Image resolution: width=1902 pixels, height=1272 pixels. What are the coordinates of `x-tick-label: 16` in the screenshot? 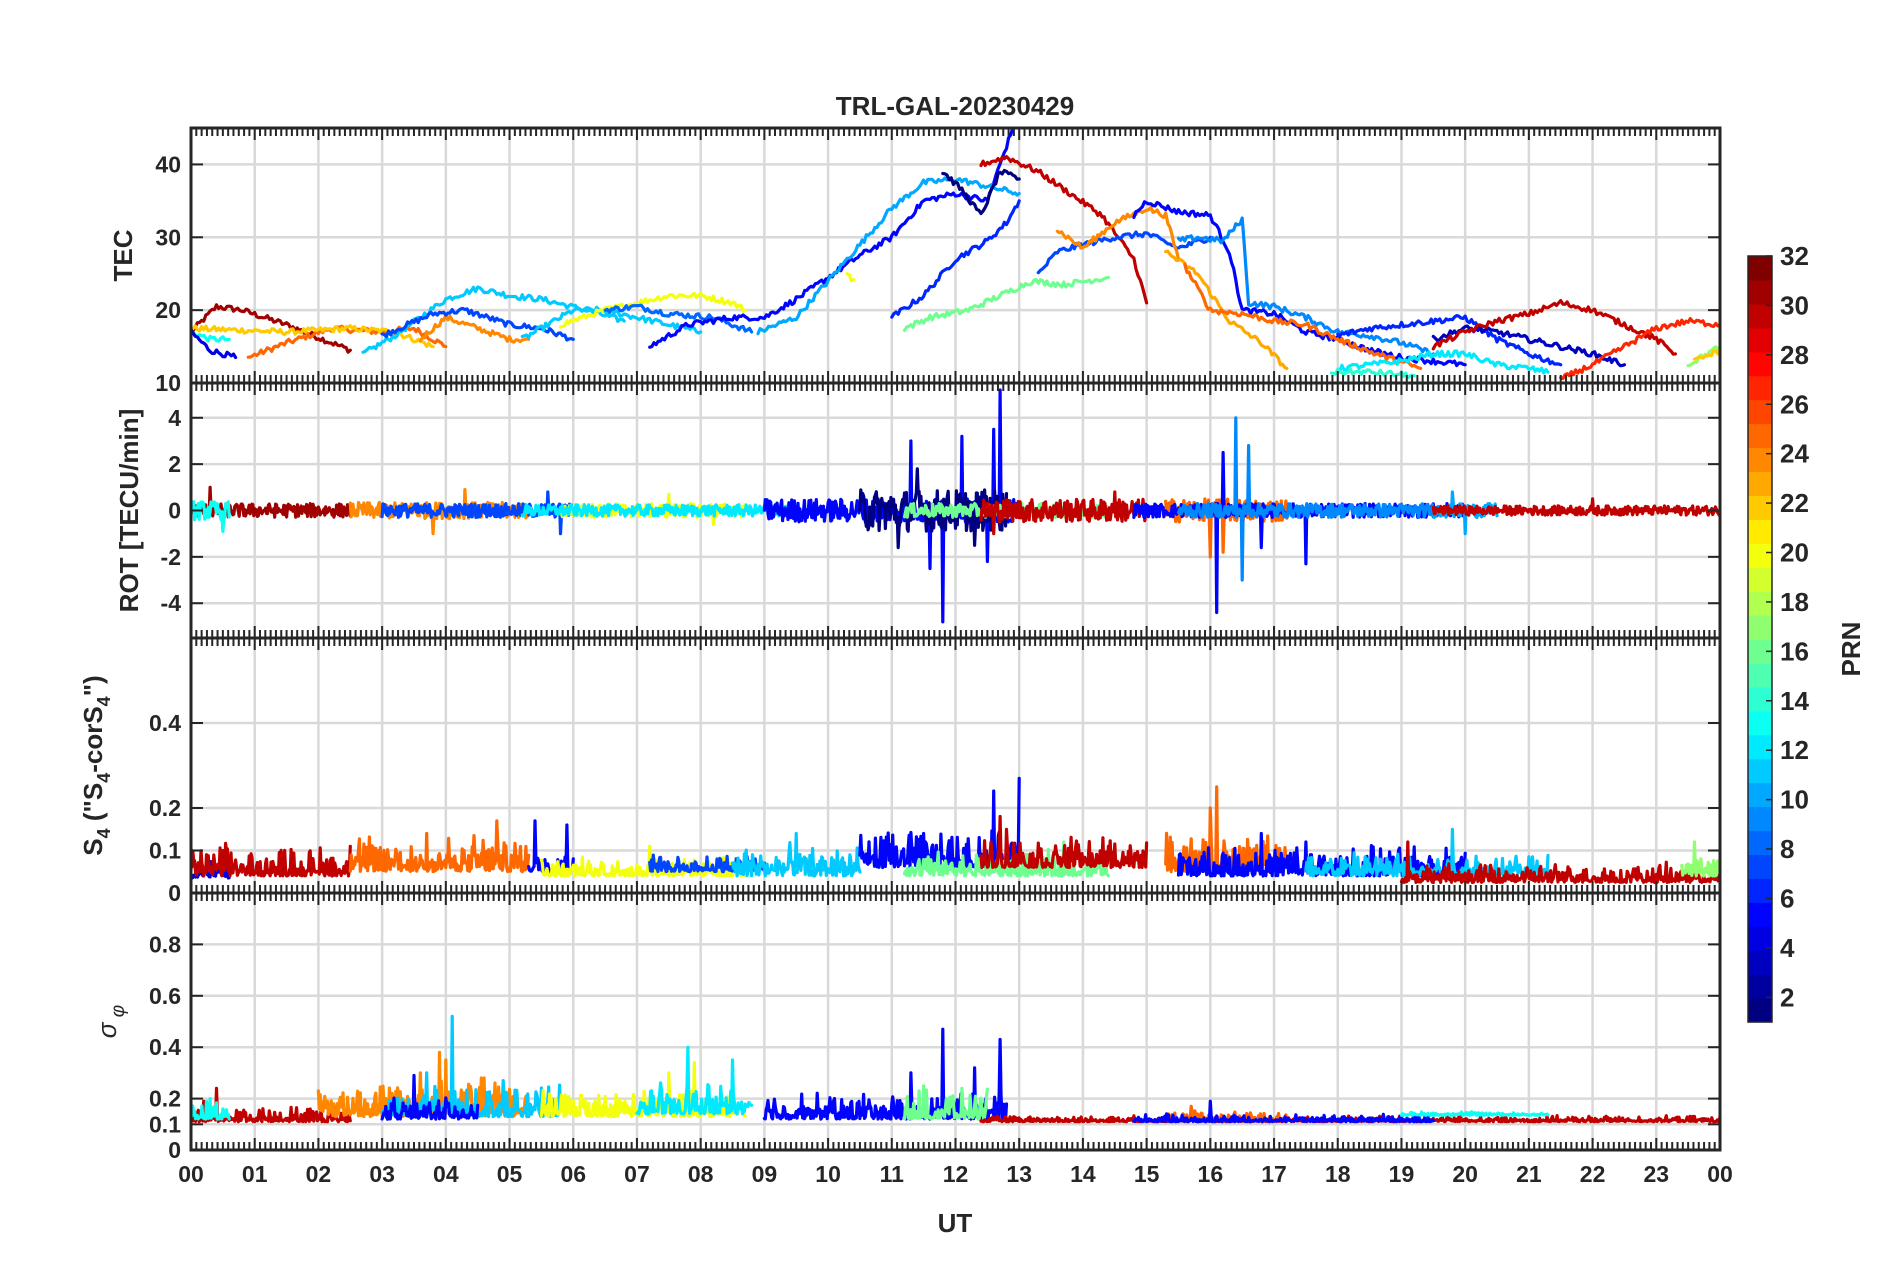 It's located at (1211, 1174).